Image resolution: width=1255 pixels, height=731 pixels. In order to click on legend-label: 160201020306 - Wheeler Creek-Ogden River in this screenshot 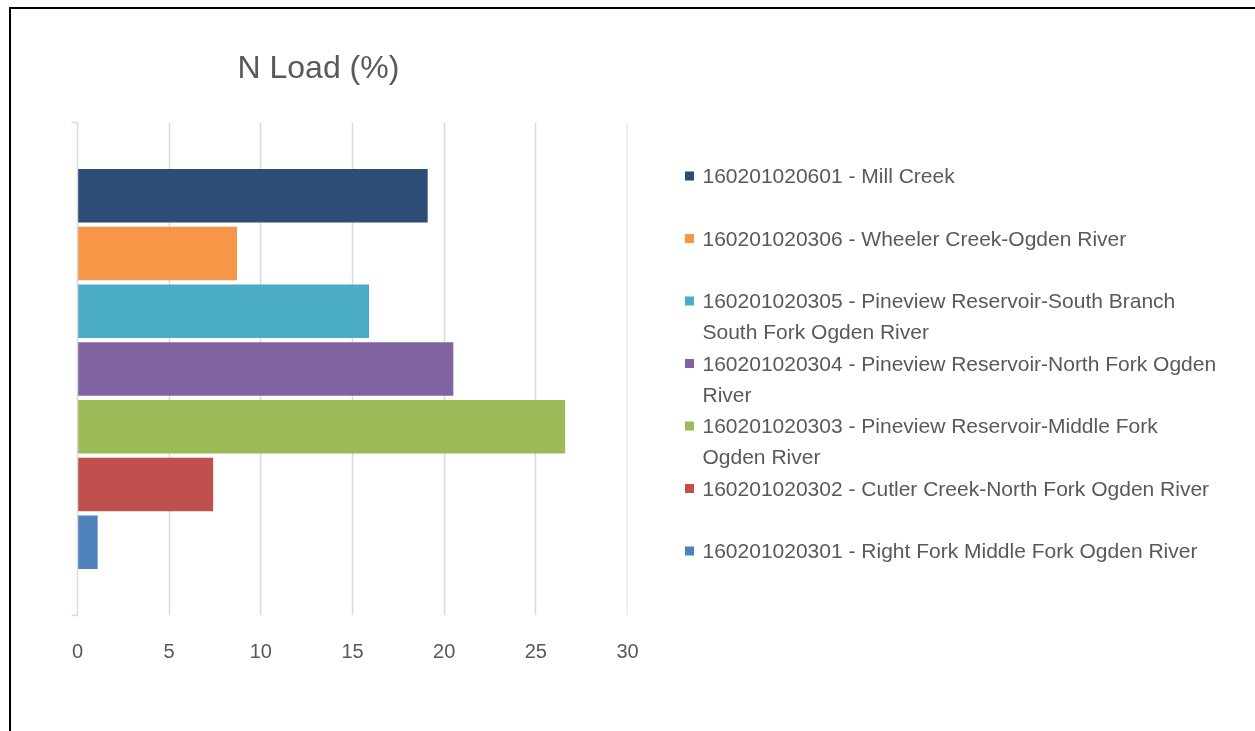, I will do `click(914, 238)`.